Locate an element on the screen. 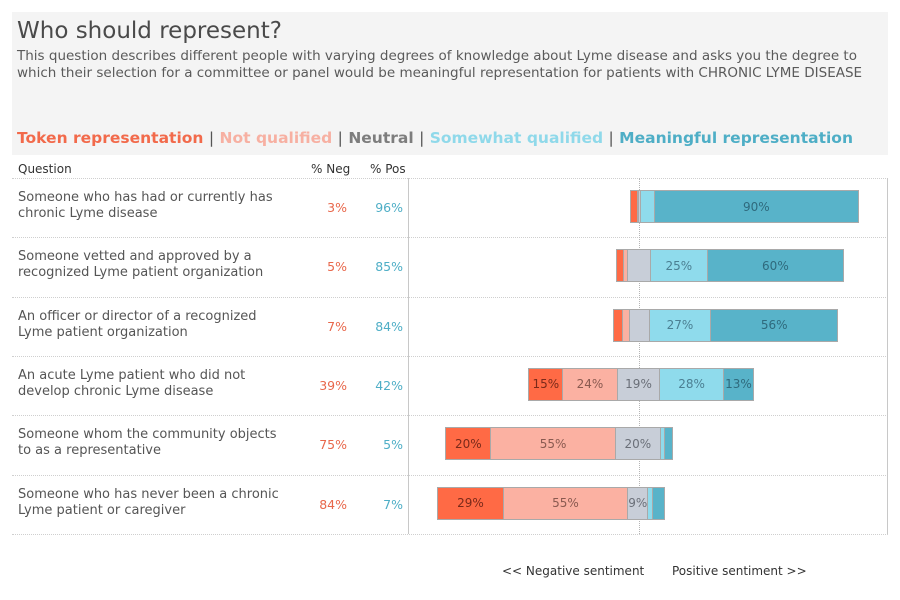  stacked-bar: 15% 24% 19% 28% 13% is located at coordinates (641, 384).